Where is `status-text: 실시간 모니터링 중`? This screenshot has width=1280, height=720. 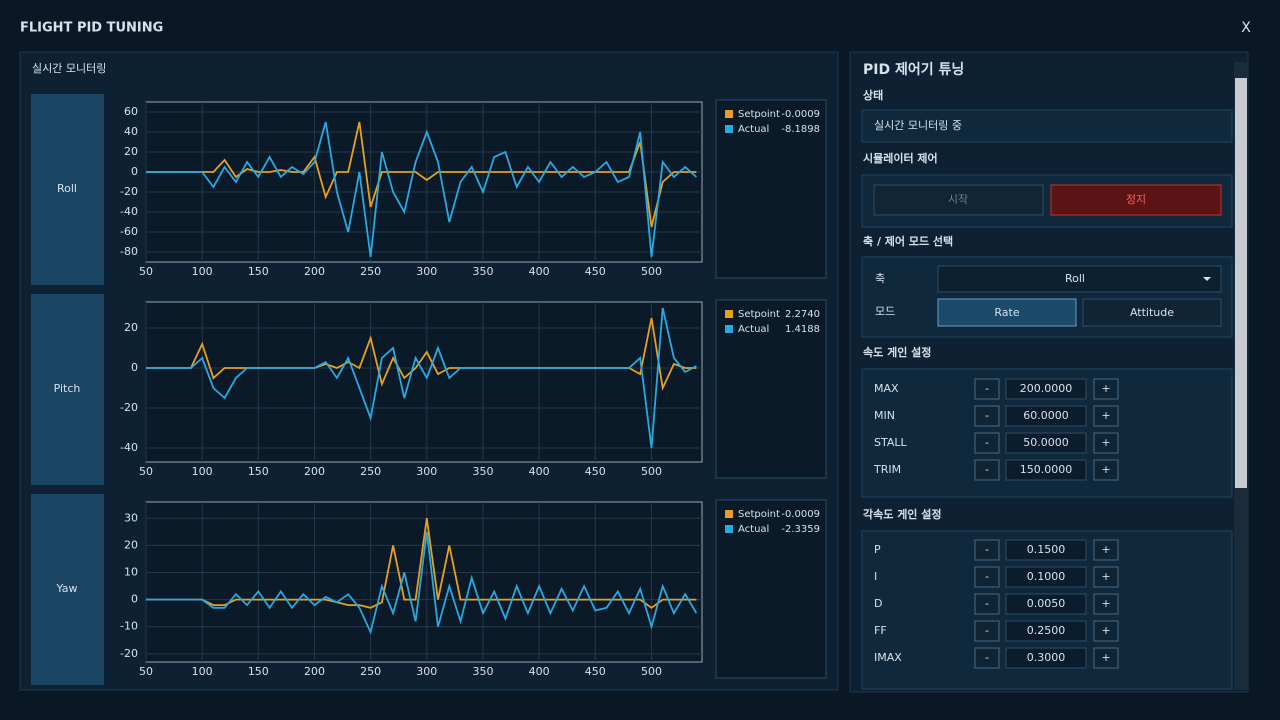 status-text: 실시간 모니터링 중 is located at coordinates (918, 125).